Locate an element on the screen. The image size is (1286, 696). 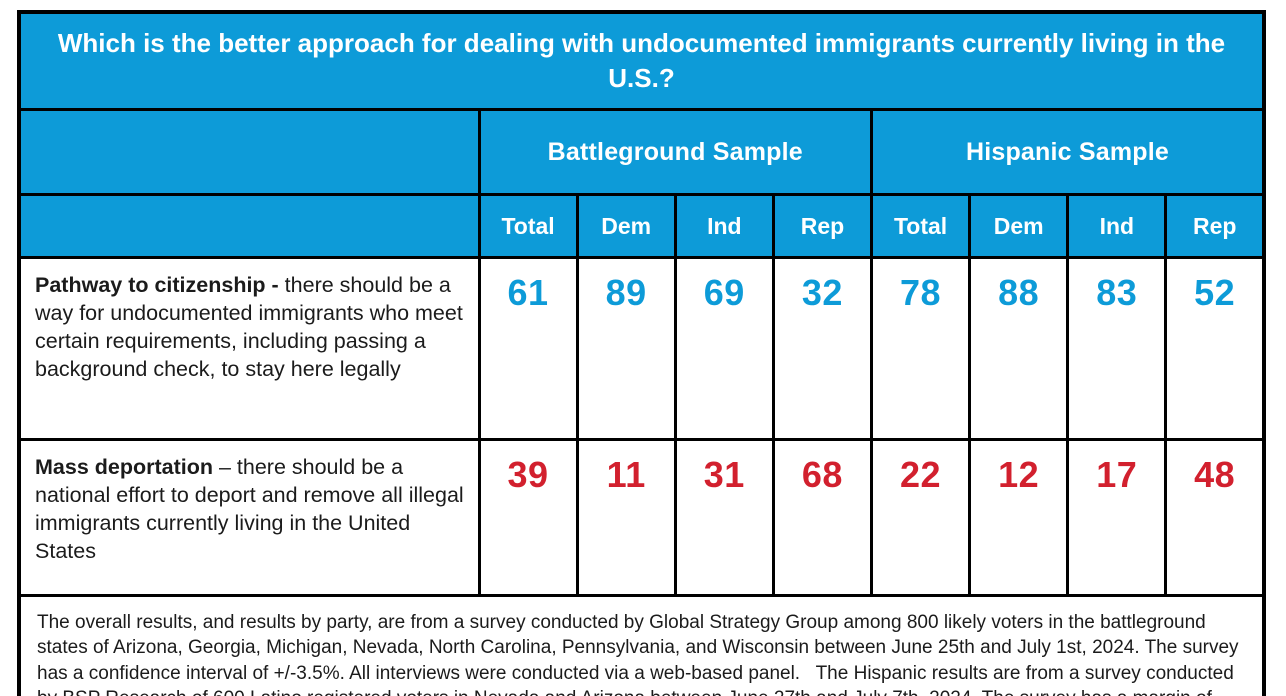
column-header-hs-rep: Rep is located at coordinates (1215, 226).